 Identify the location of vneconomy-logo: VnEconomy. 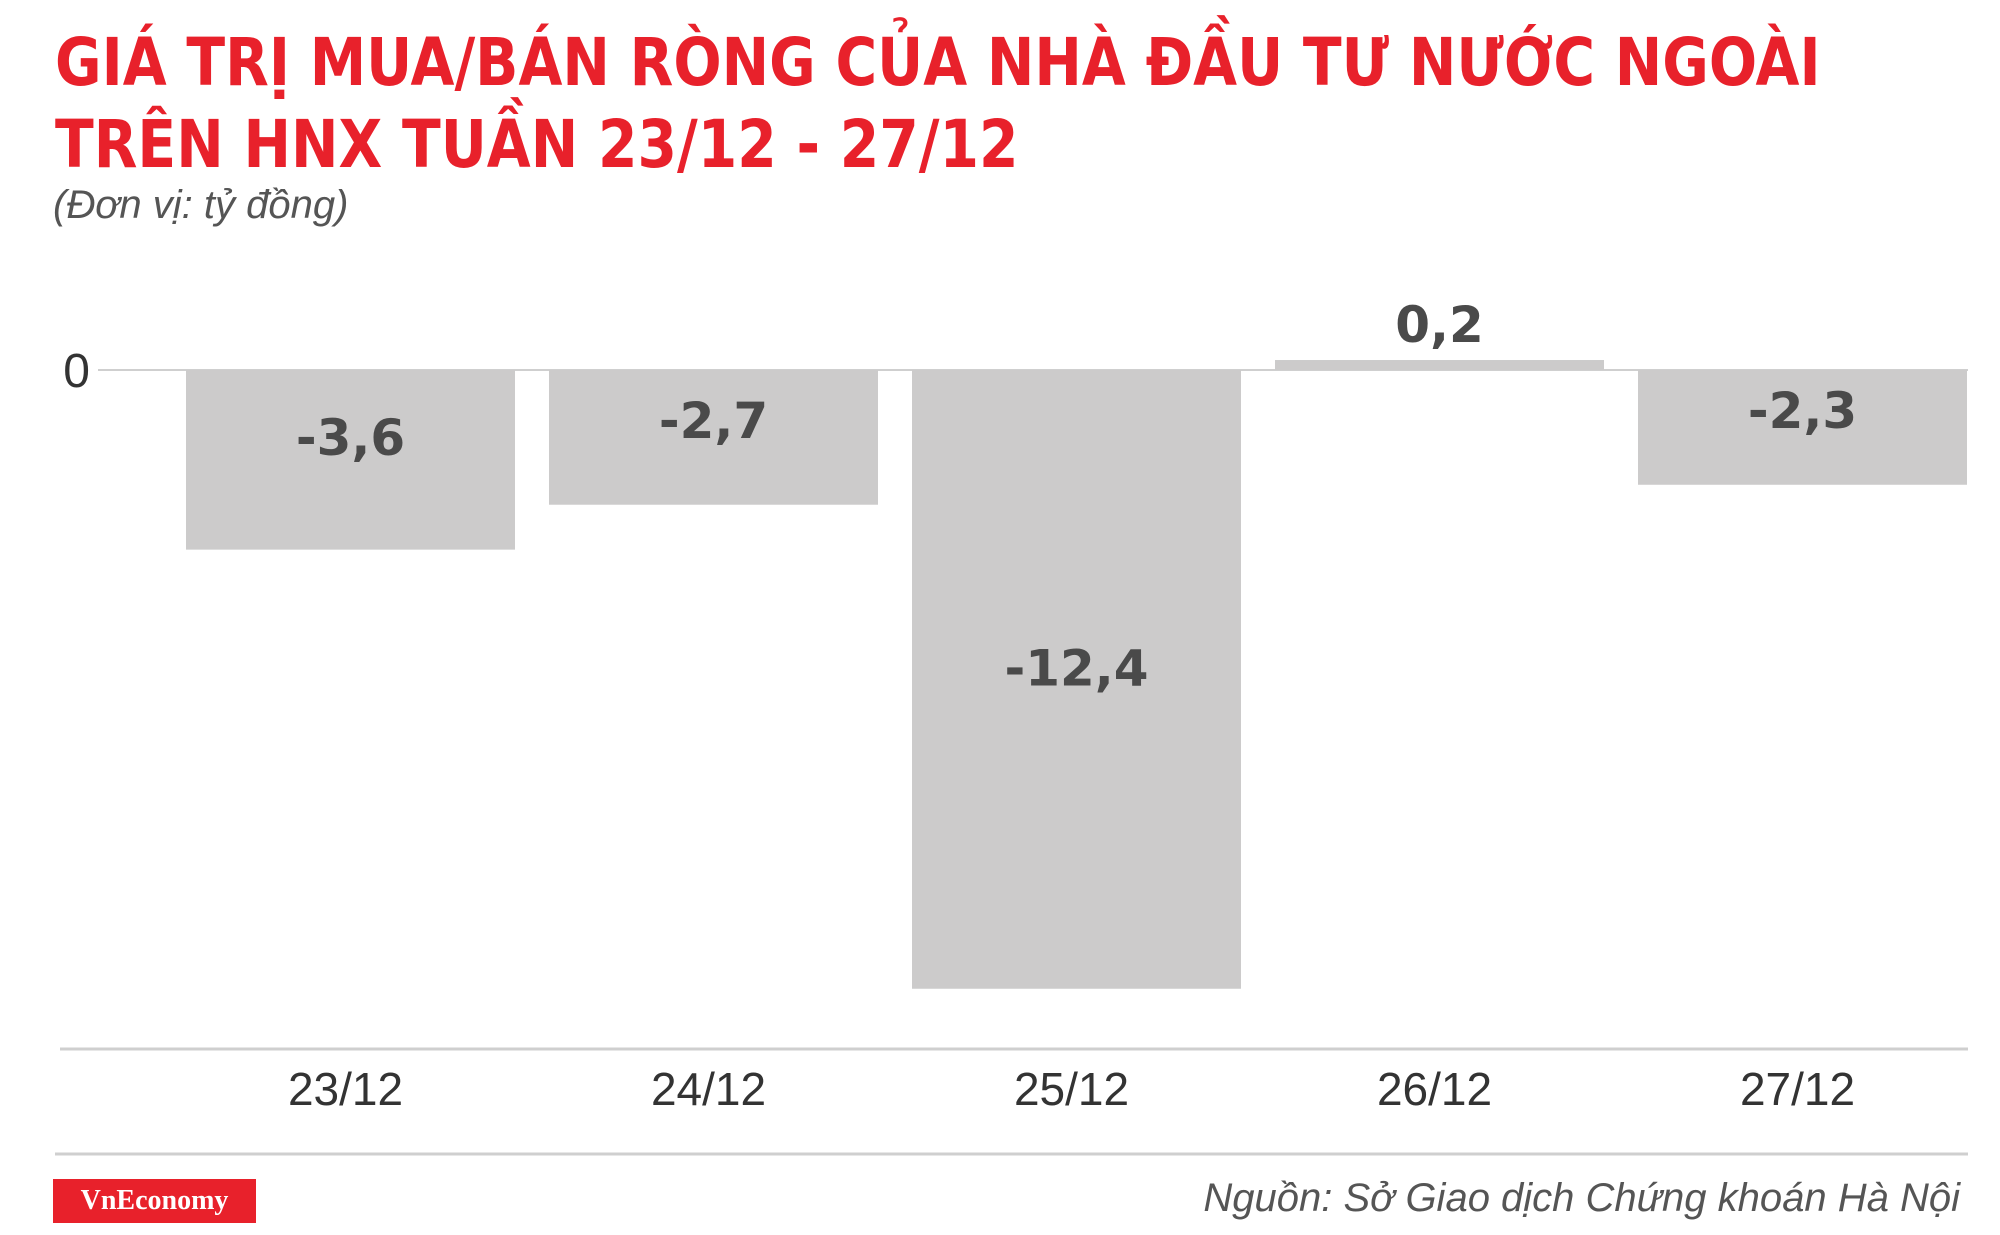
(154, 1201).